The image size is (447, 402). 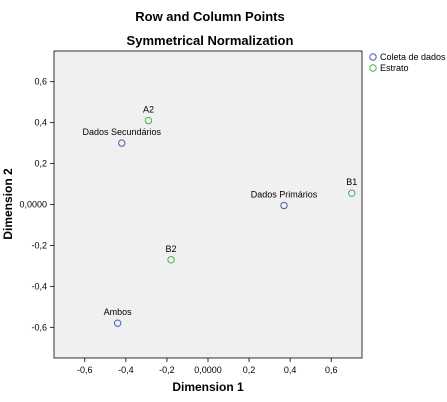 I want to click on x-axis-title: Dimension 1, so click(x=208, y=387).